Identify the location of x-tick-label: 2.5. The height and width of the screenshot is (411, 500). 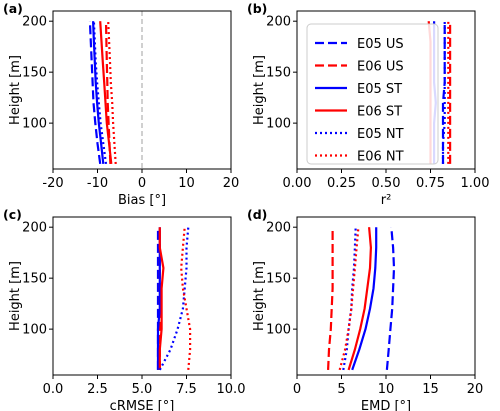
(97, 389).